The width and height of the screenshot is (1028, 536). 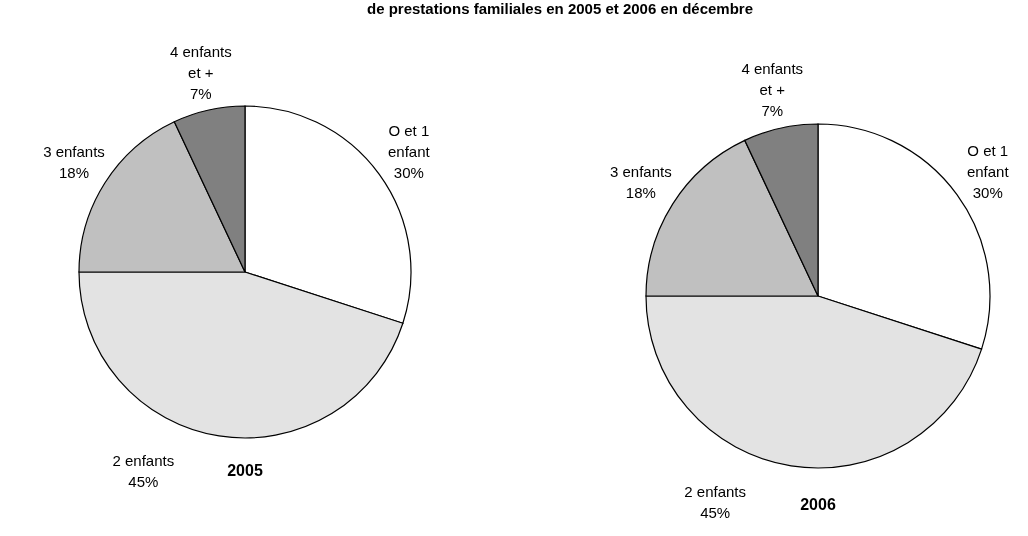 I want to click on text: 2006, so click(x=818, y=504).